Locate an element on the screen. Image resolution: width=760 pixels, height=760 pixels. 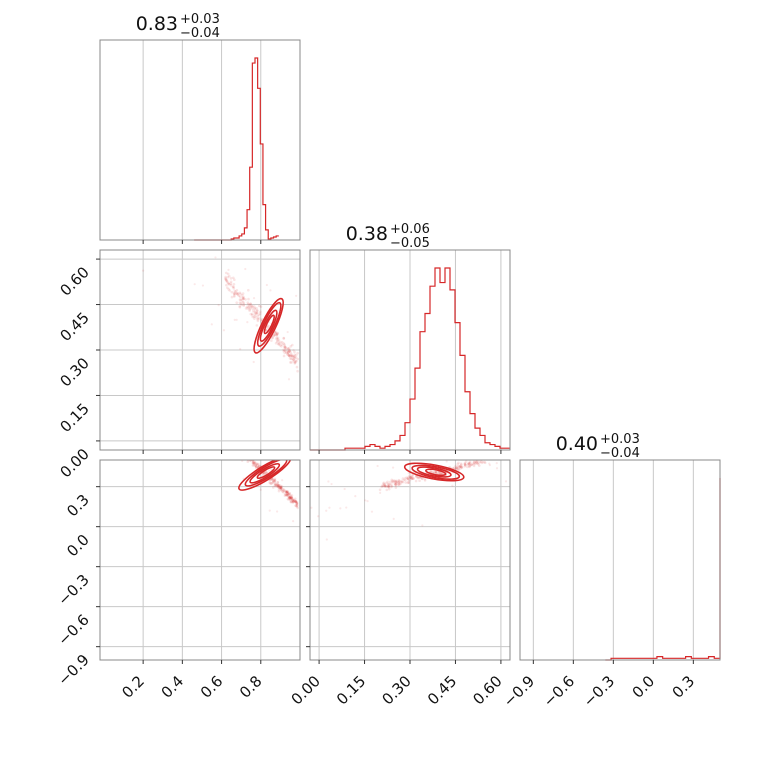
param-title-minus-0: −0.04 is located at coordinates (200, 33).